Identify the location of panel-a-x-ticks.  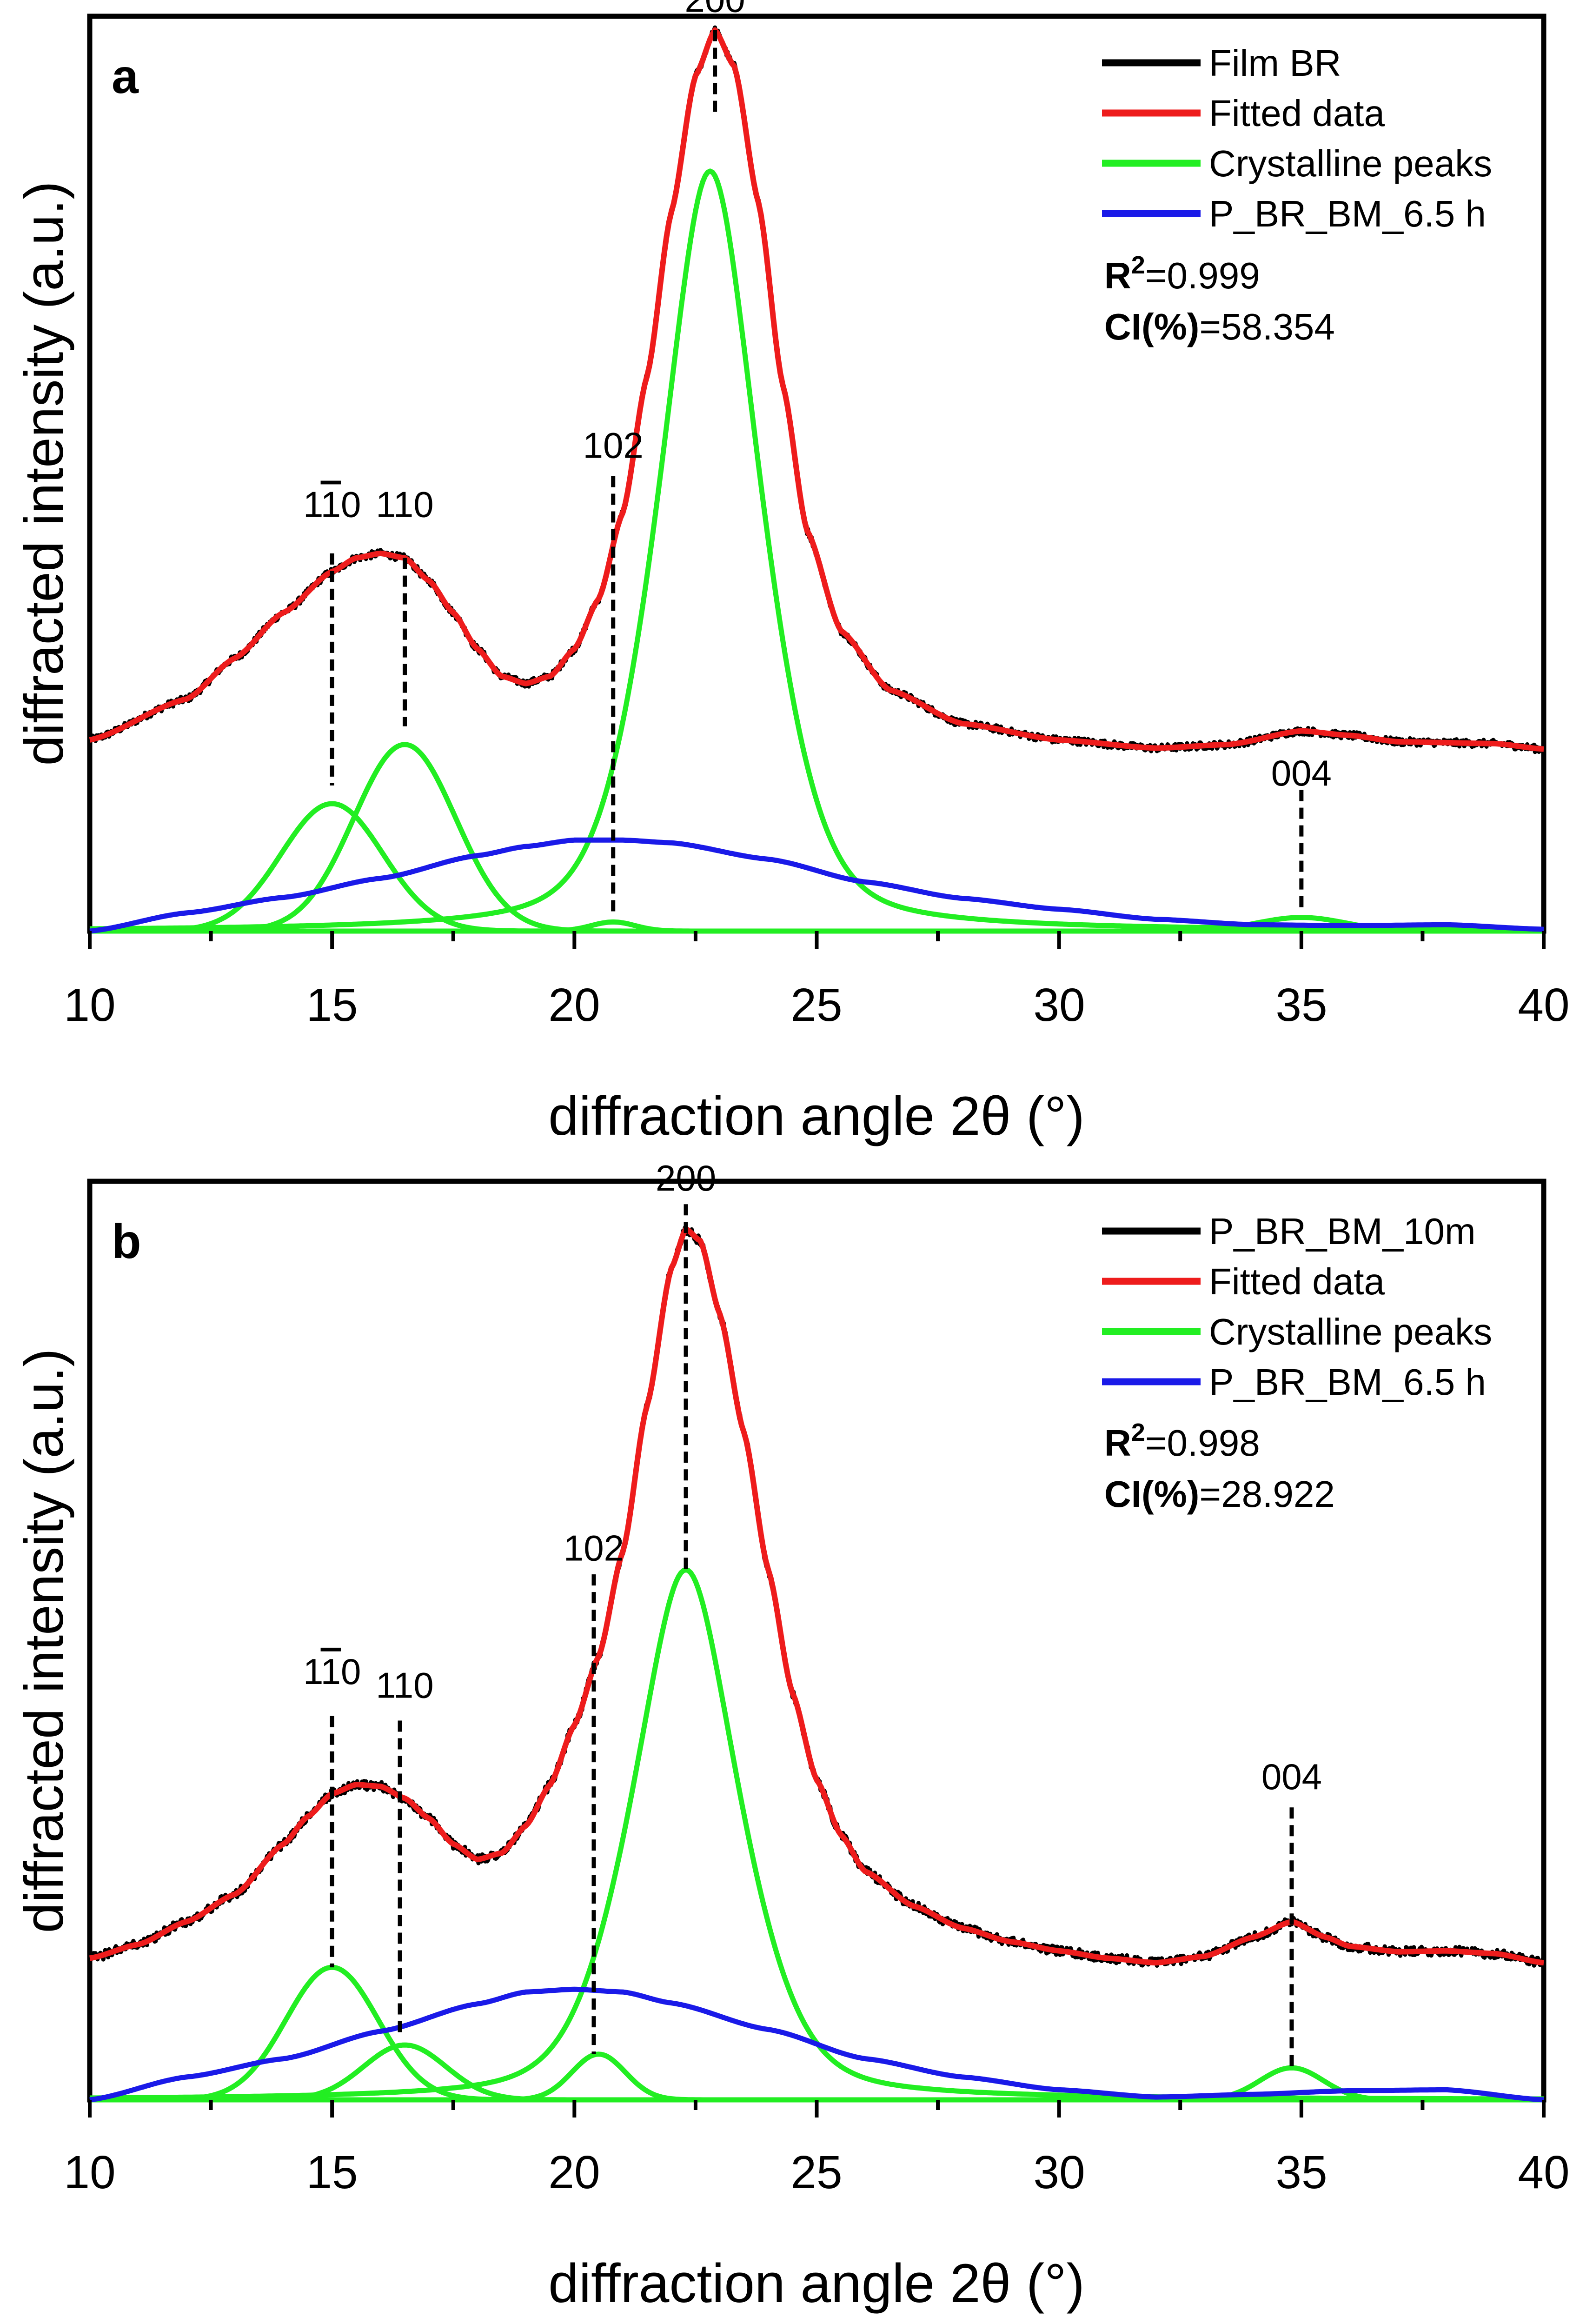
(817, 940).